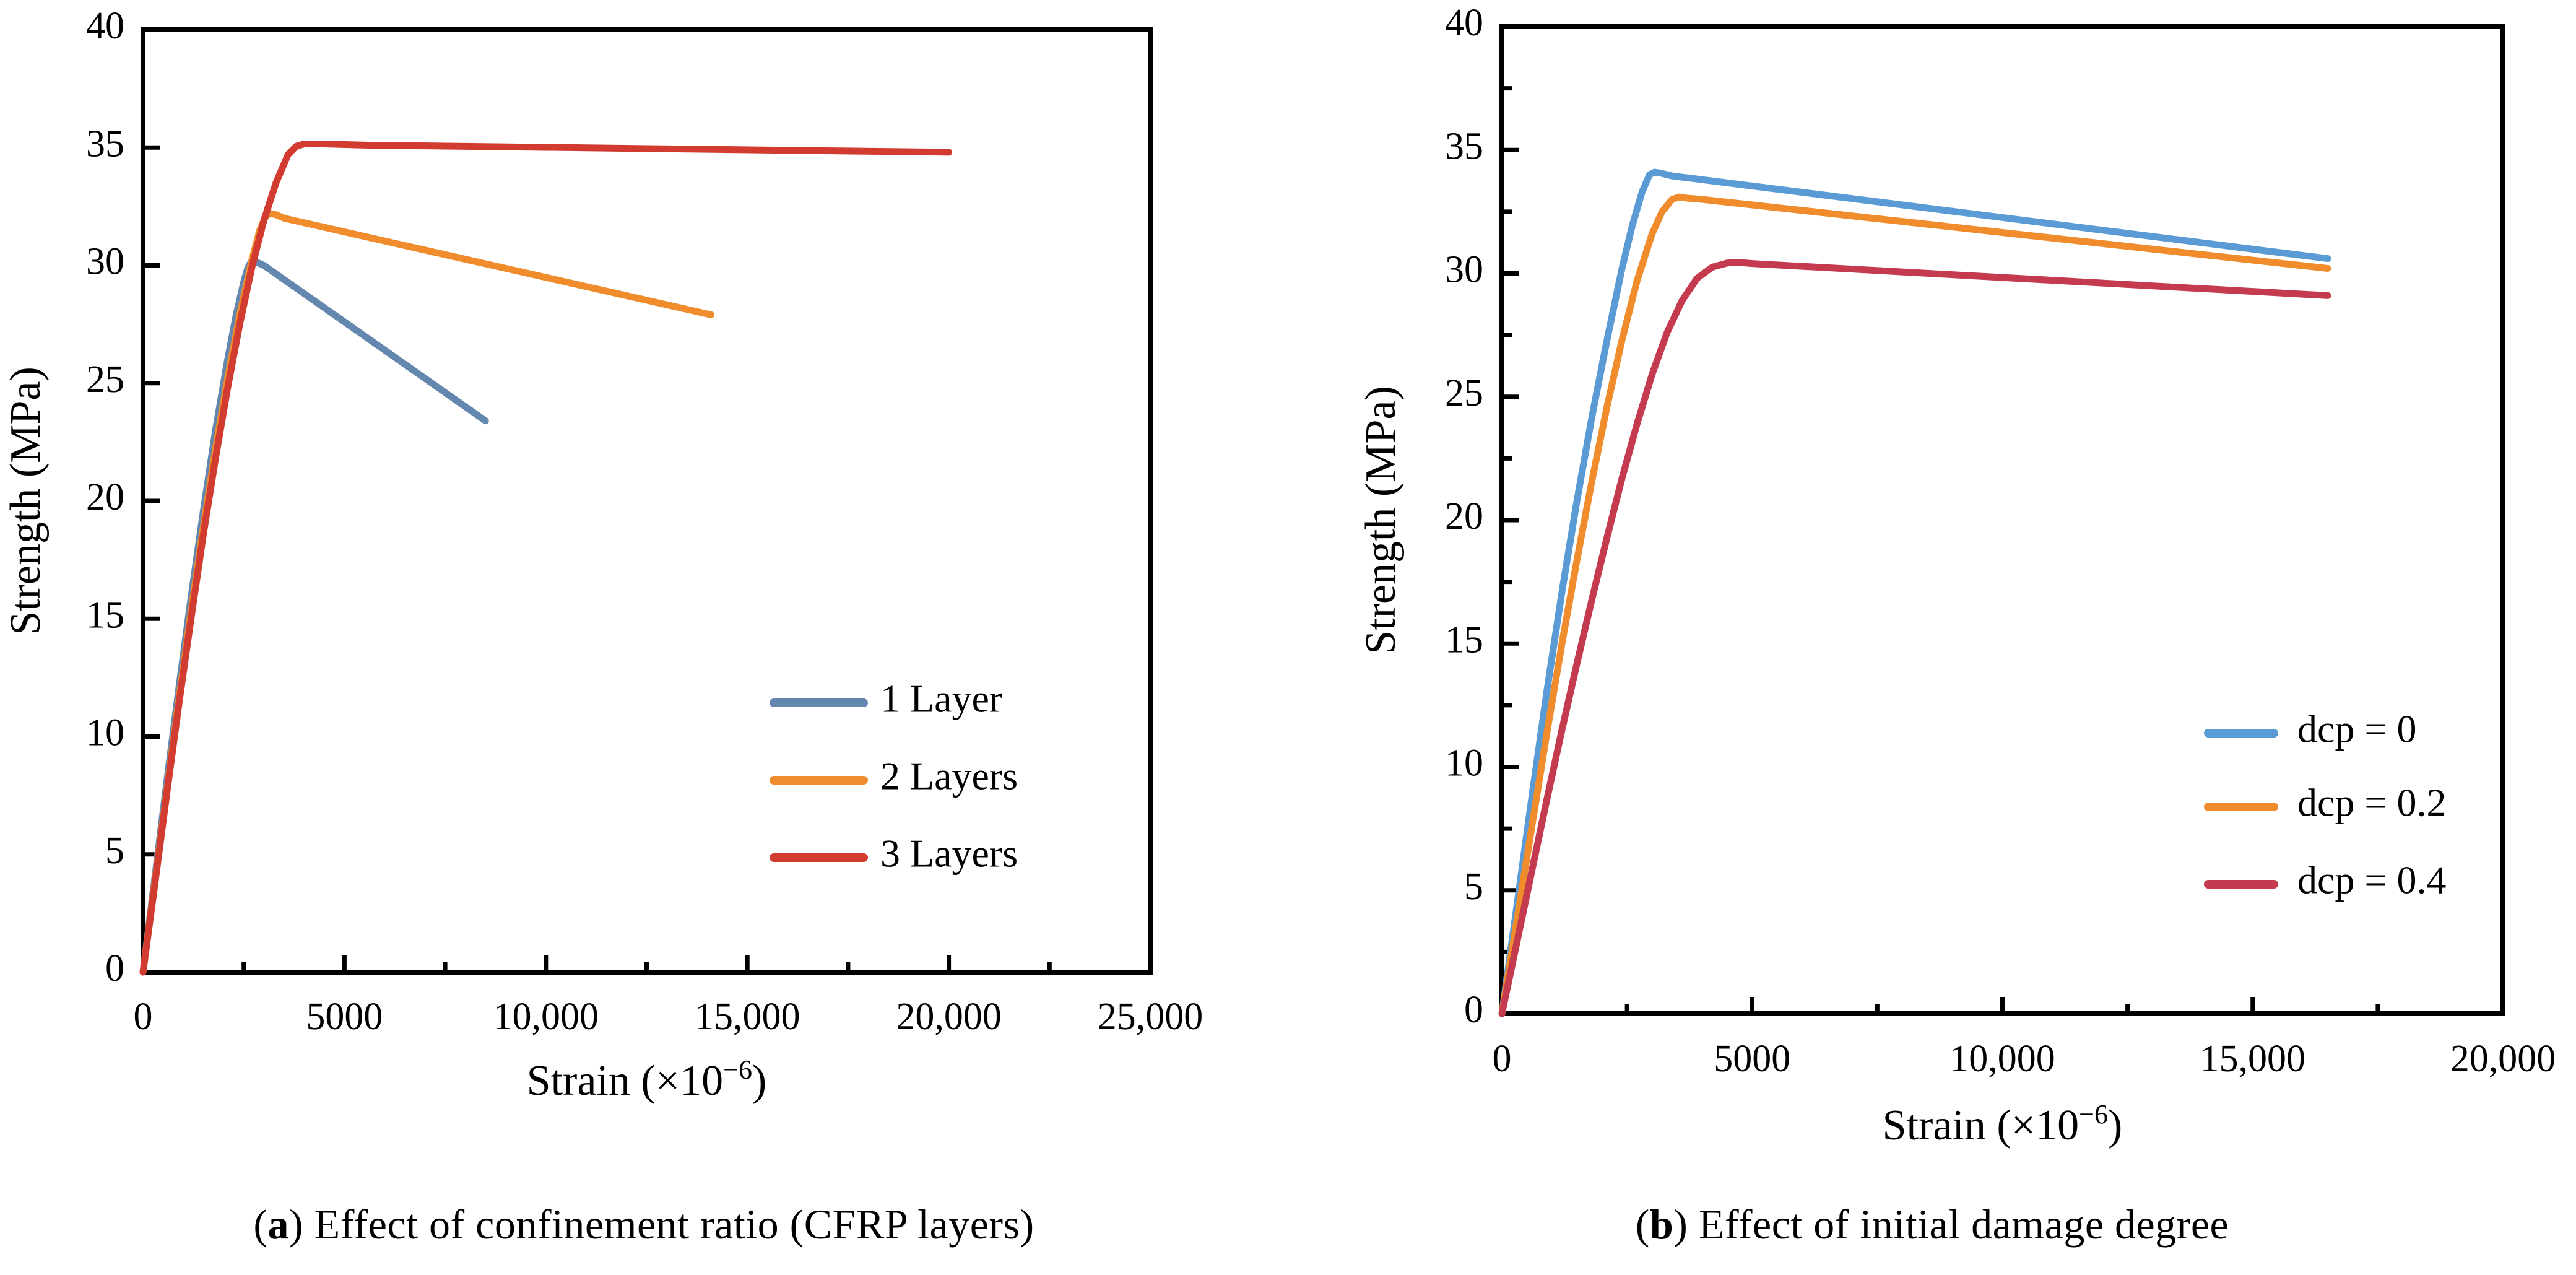 The width and height of the screenshot is (2576, 1275). I want to click on x-axis-ticks: 0 5000 10,000 15,000 20,000, so click(2024, 1039).